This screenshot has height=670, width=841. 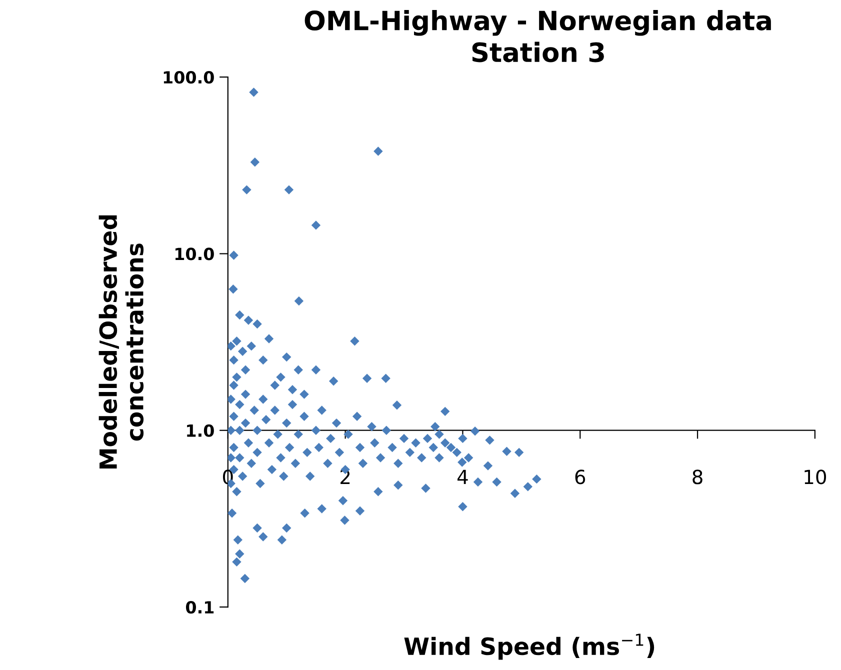 What do you see at coordinates (529, 647) in the screenshot?
I see `x-axis-title: Wind Speed (ms$^{−1}$)` at bounding box center [529, 647].